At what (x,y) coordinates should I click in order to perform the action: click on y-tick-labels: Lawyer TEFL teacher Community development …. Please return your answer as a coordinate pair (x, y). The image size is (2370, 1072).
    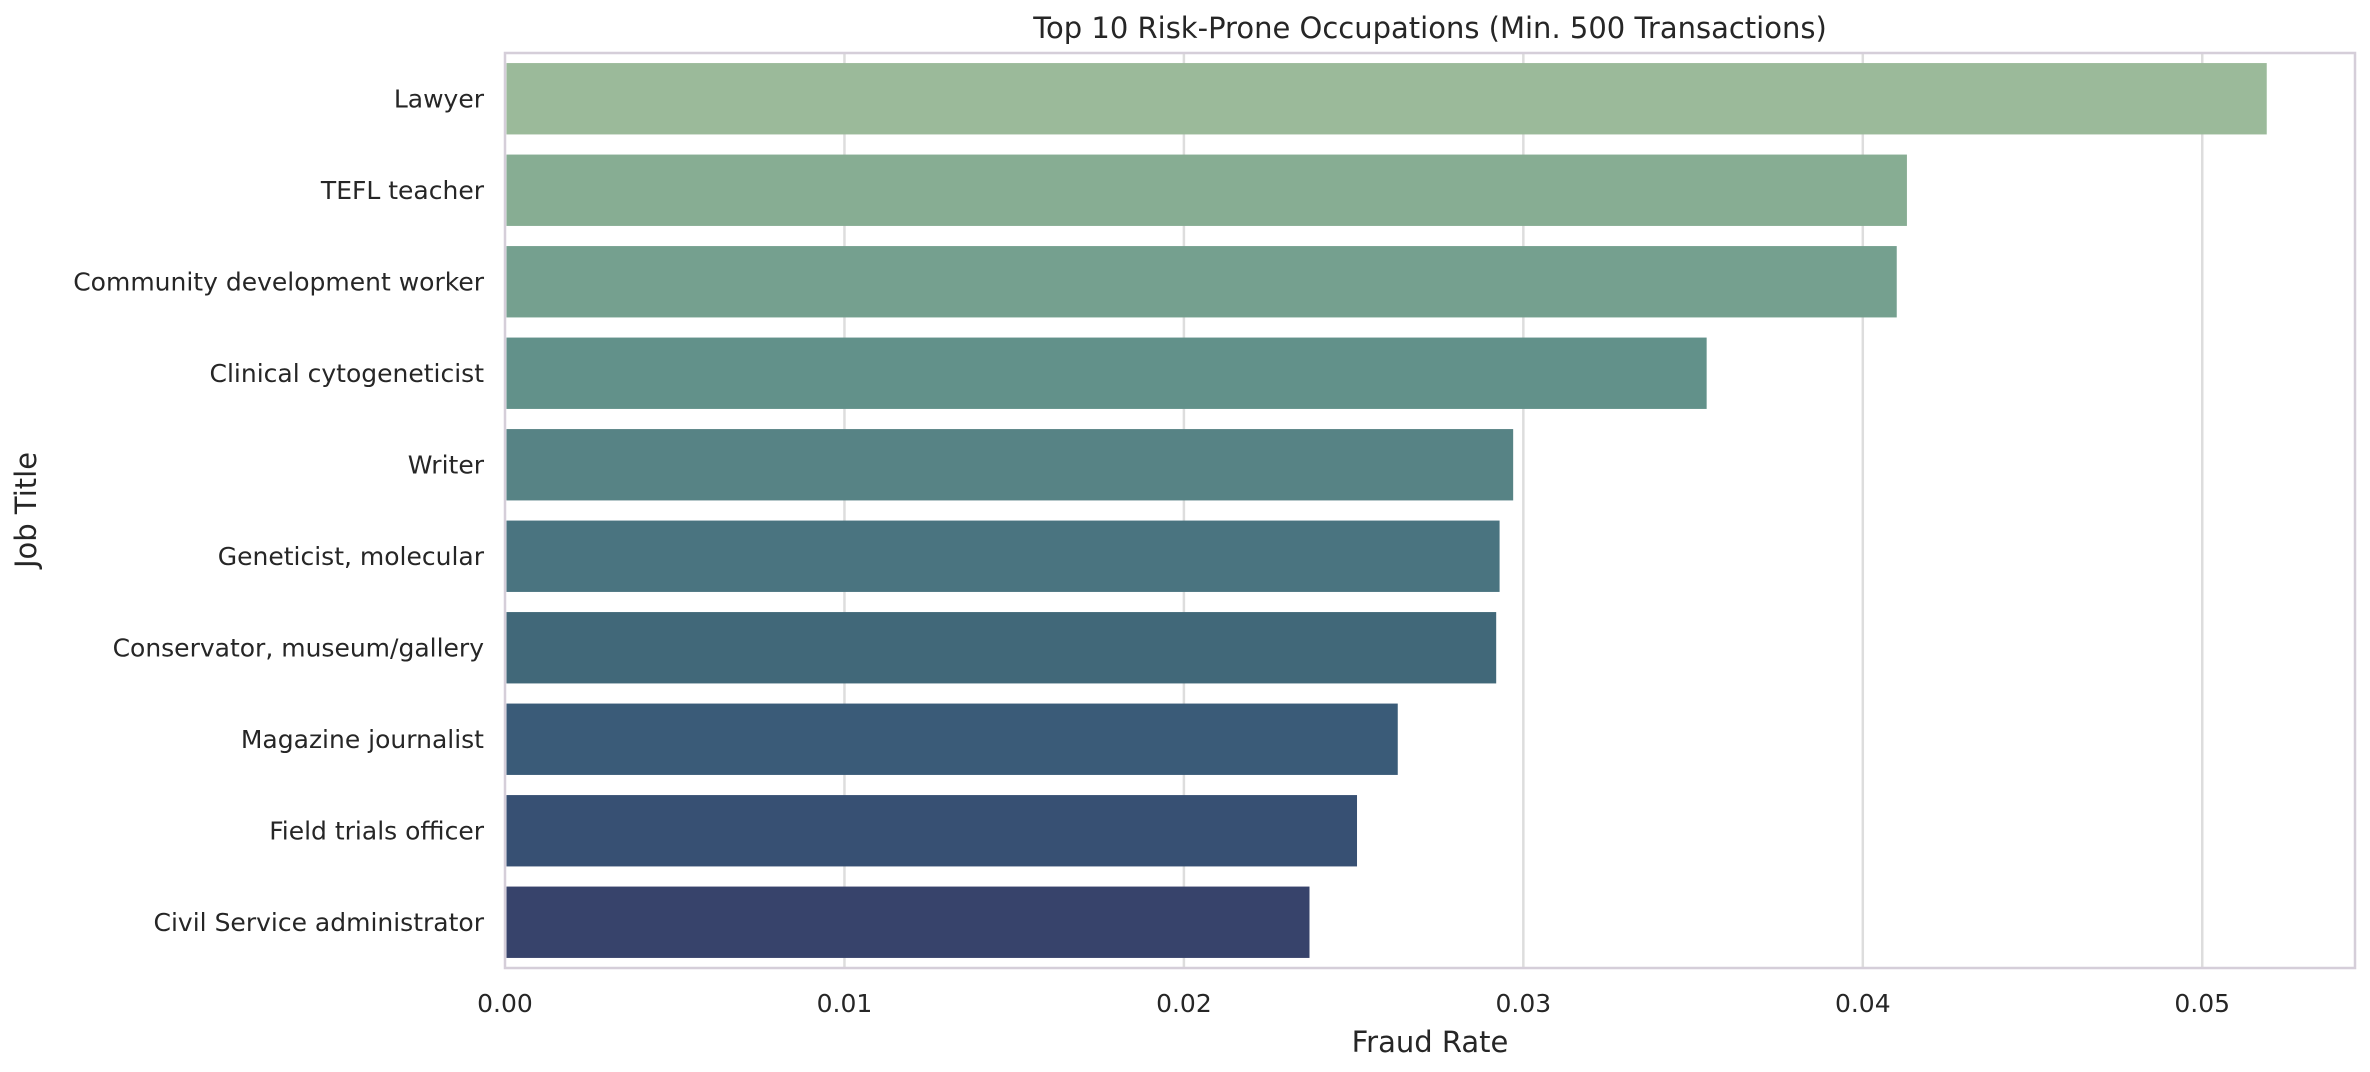
    Looking at the image, I should click on (279, 510).